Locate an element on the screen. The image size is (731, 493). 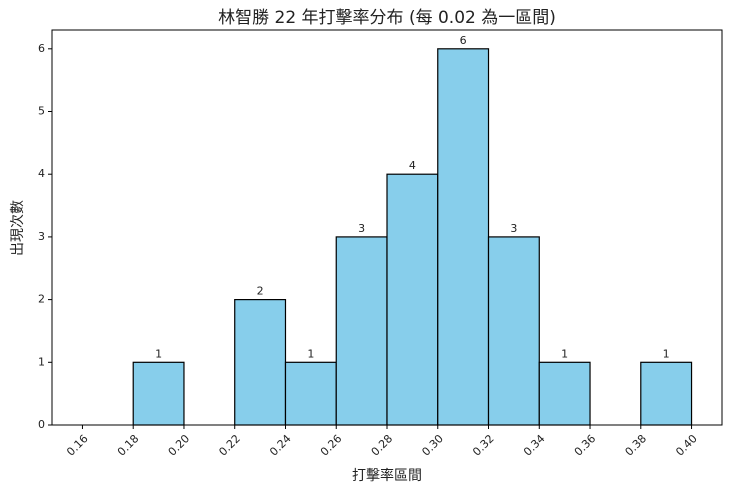
x-axis-label: 打擊率區間 is located at coordinates (387, 475).